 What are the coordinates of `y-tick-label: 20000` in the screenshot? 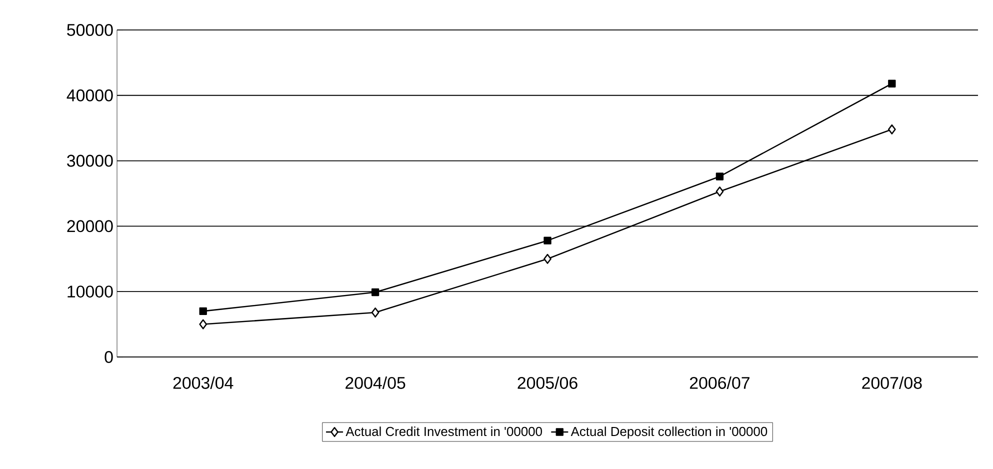 It's located at (90, 226).